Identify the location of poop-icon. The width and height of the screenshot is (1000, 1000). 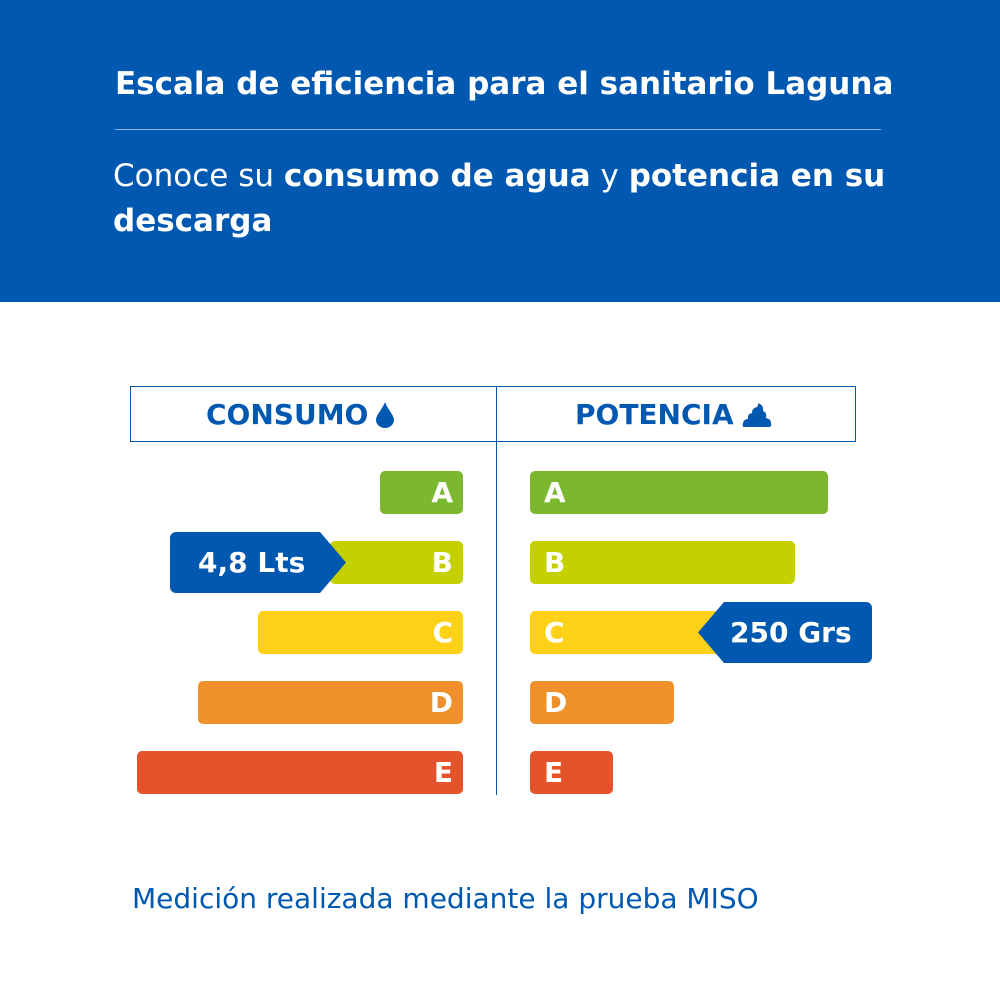
(756, 414).